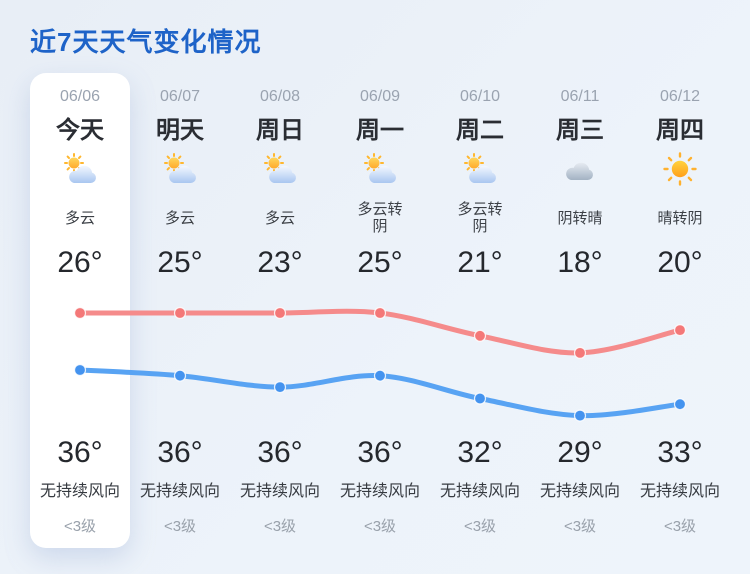  I want to click on temp-top-value: 26°, so click(80, 262).